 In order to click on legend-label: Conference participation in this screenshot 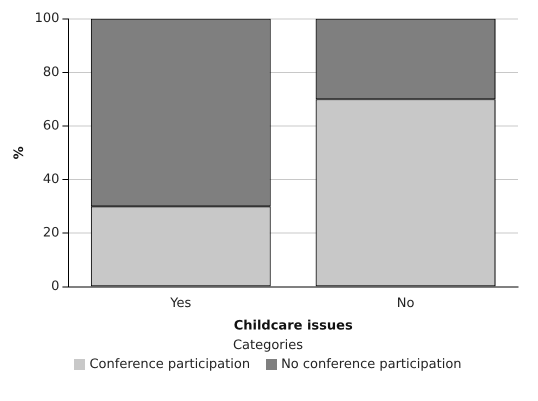, I will do `click(169, 364)`.